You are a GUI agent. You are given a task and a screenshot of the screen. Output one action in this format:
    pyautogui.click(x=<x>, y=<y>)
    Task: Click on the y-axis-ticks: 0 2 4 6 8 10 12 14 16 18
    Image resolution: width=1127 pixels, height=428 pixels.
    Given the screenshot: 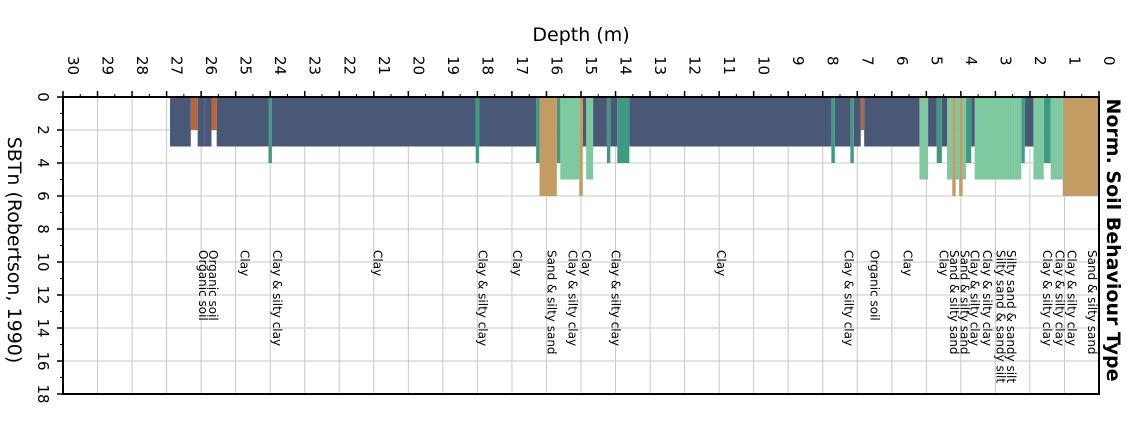 What is the action you would take?
    pyautogui.click(x=48, y=248)
    